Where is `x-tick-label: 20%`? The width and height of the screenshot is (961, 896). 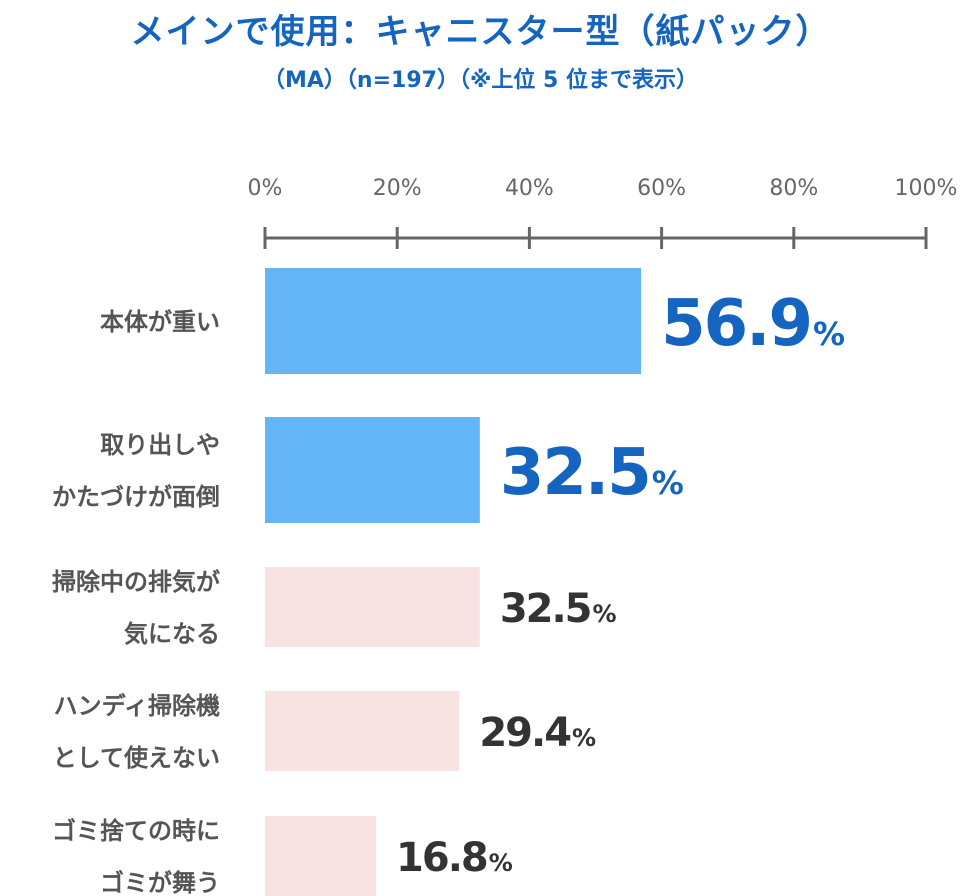 x-tick-label: 20% is located at coordinates (397, 188).